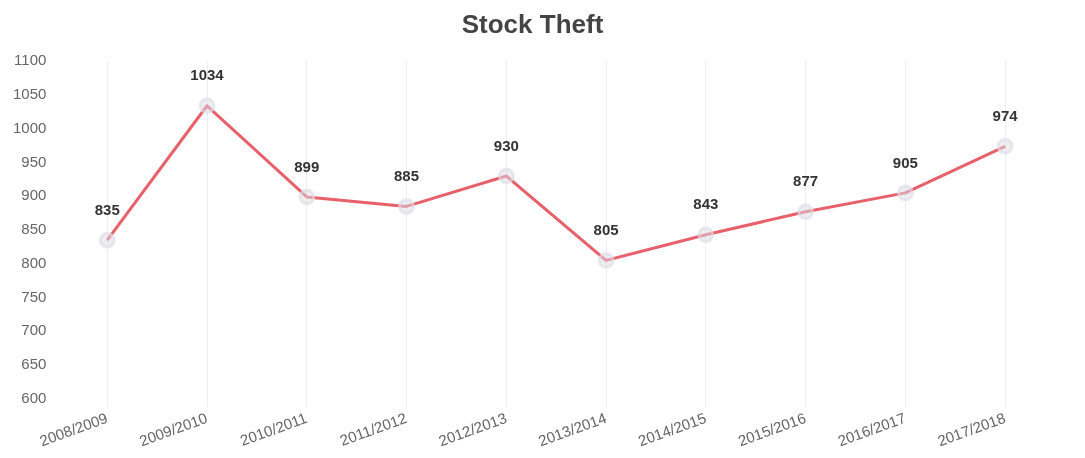 Image resolution: width=1085 pixels, height=458 pixels. I want to click on data-label: 843, so click(706, 204).